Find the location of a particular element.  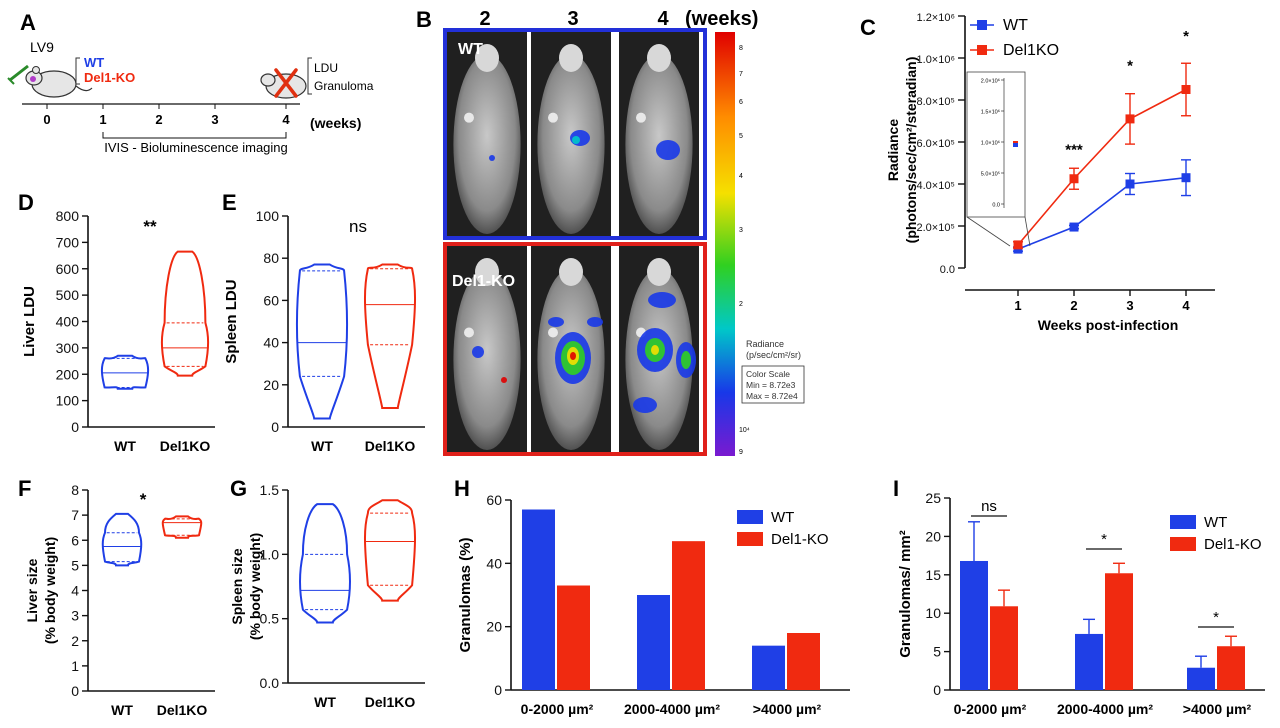

imaging-label: IVIS - Bioluminescence imaging is located at coordinates (196, 147).